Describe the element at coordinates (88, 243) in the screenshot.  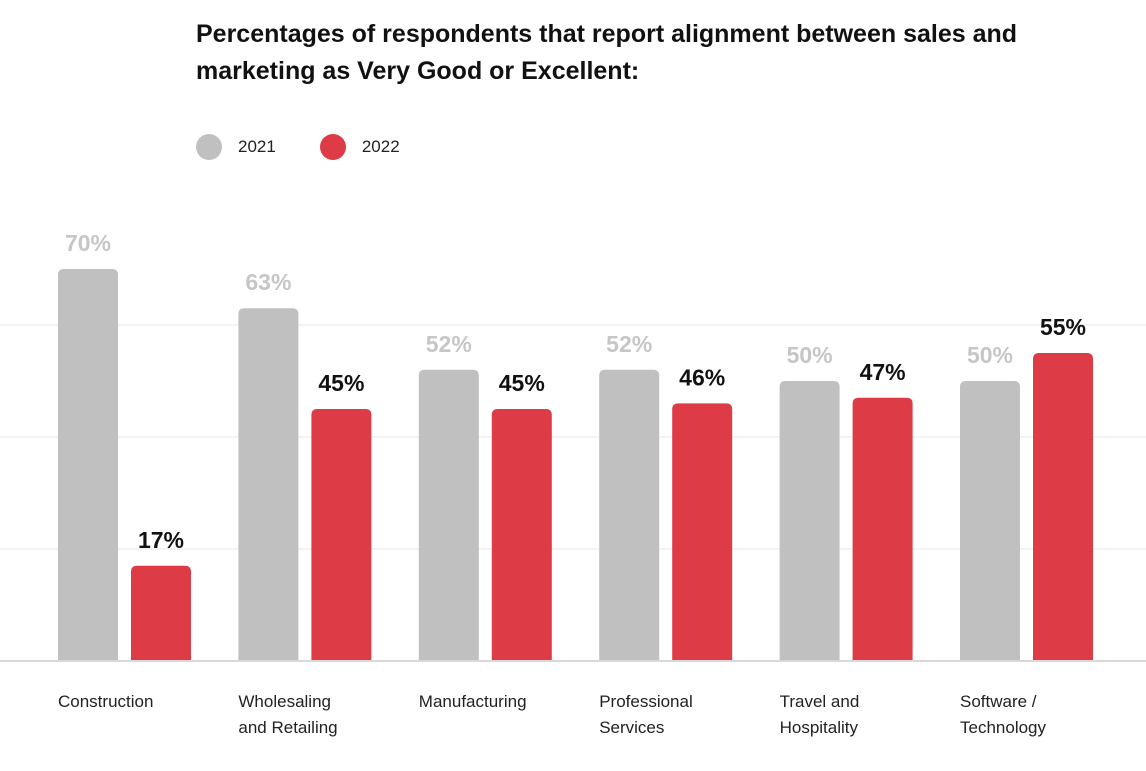
I see `data-label-2021-0: 70%` at that location.